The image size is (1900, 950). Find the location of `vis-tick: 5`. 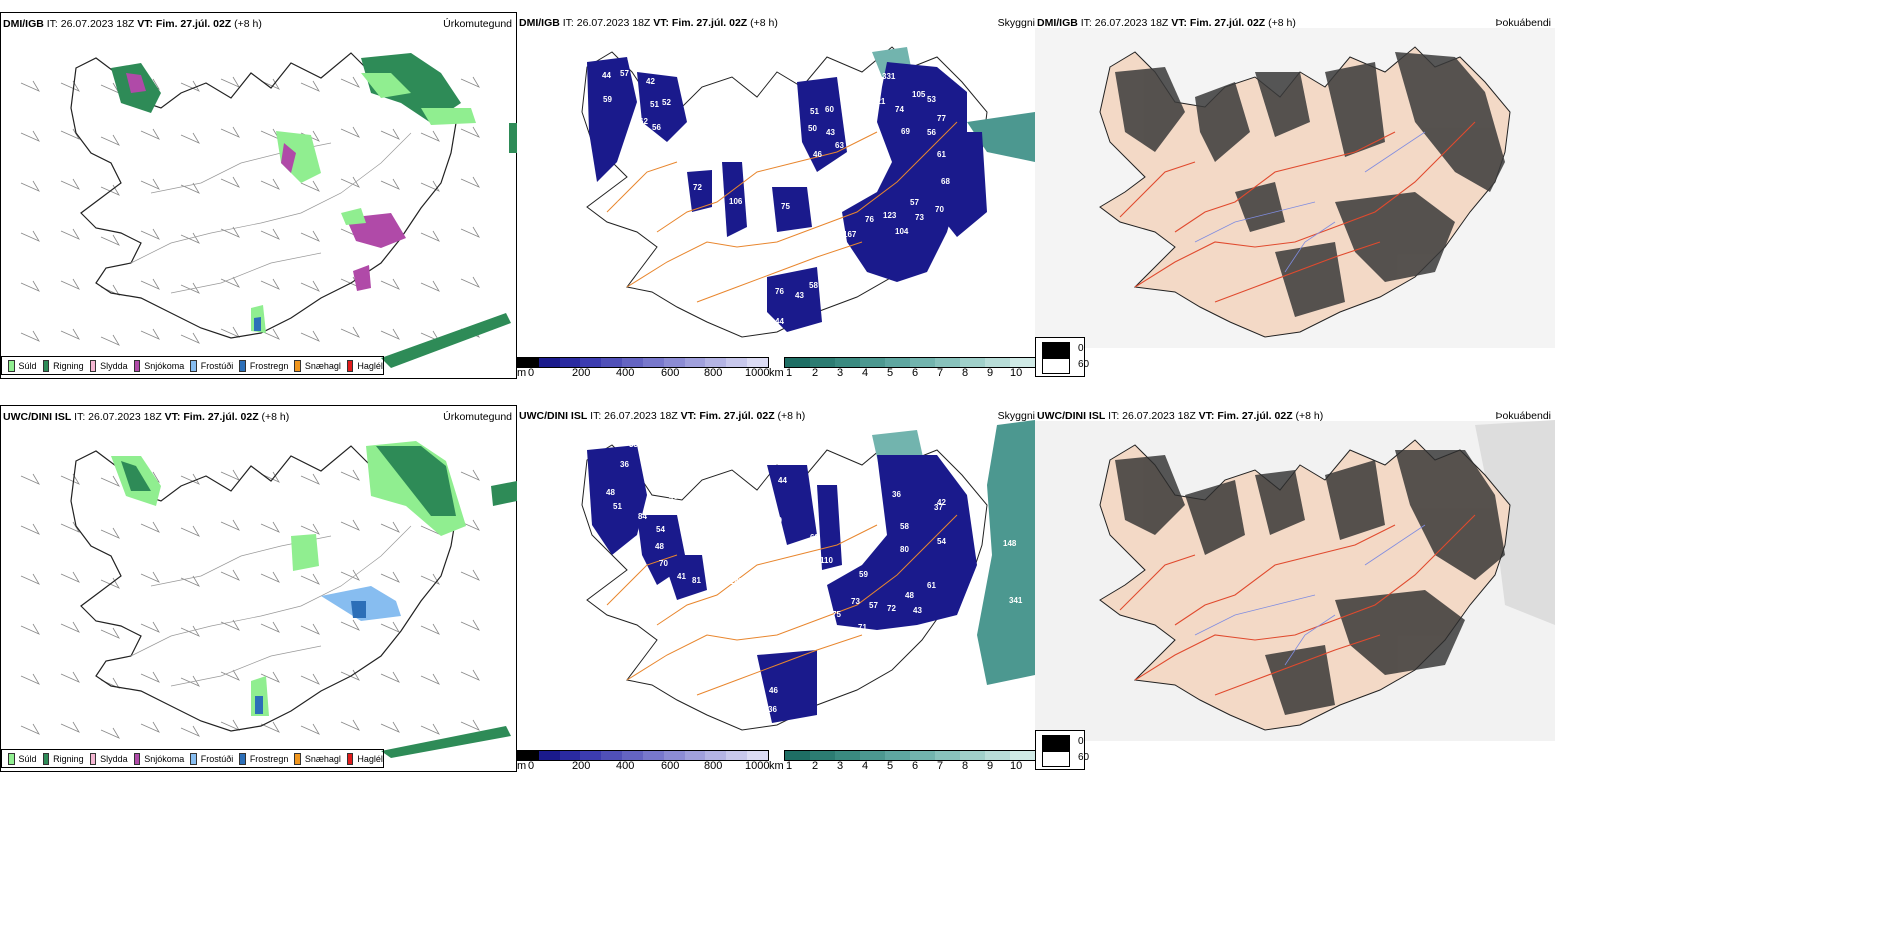

vis-tick: 5 is located at coordinates (890, 766).